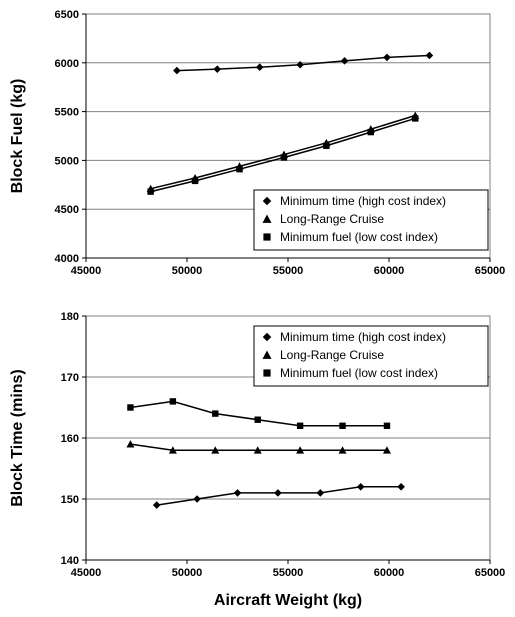 This screenshot has width=515, height=617. Describe the element at coordinates (187, 573) in the screenshot. I see `chart2-x-tick-label: 50000` at that location.